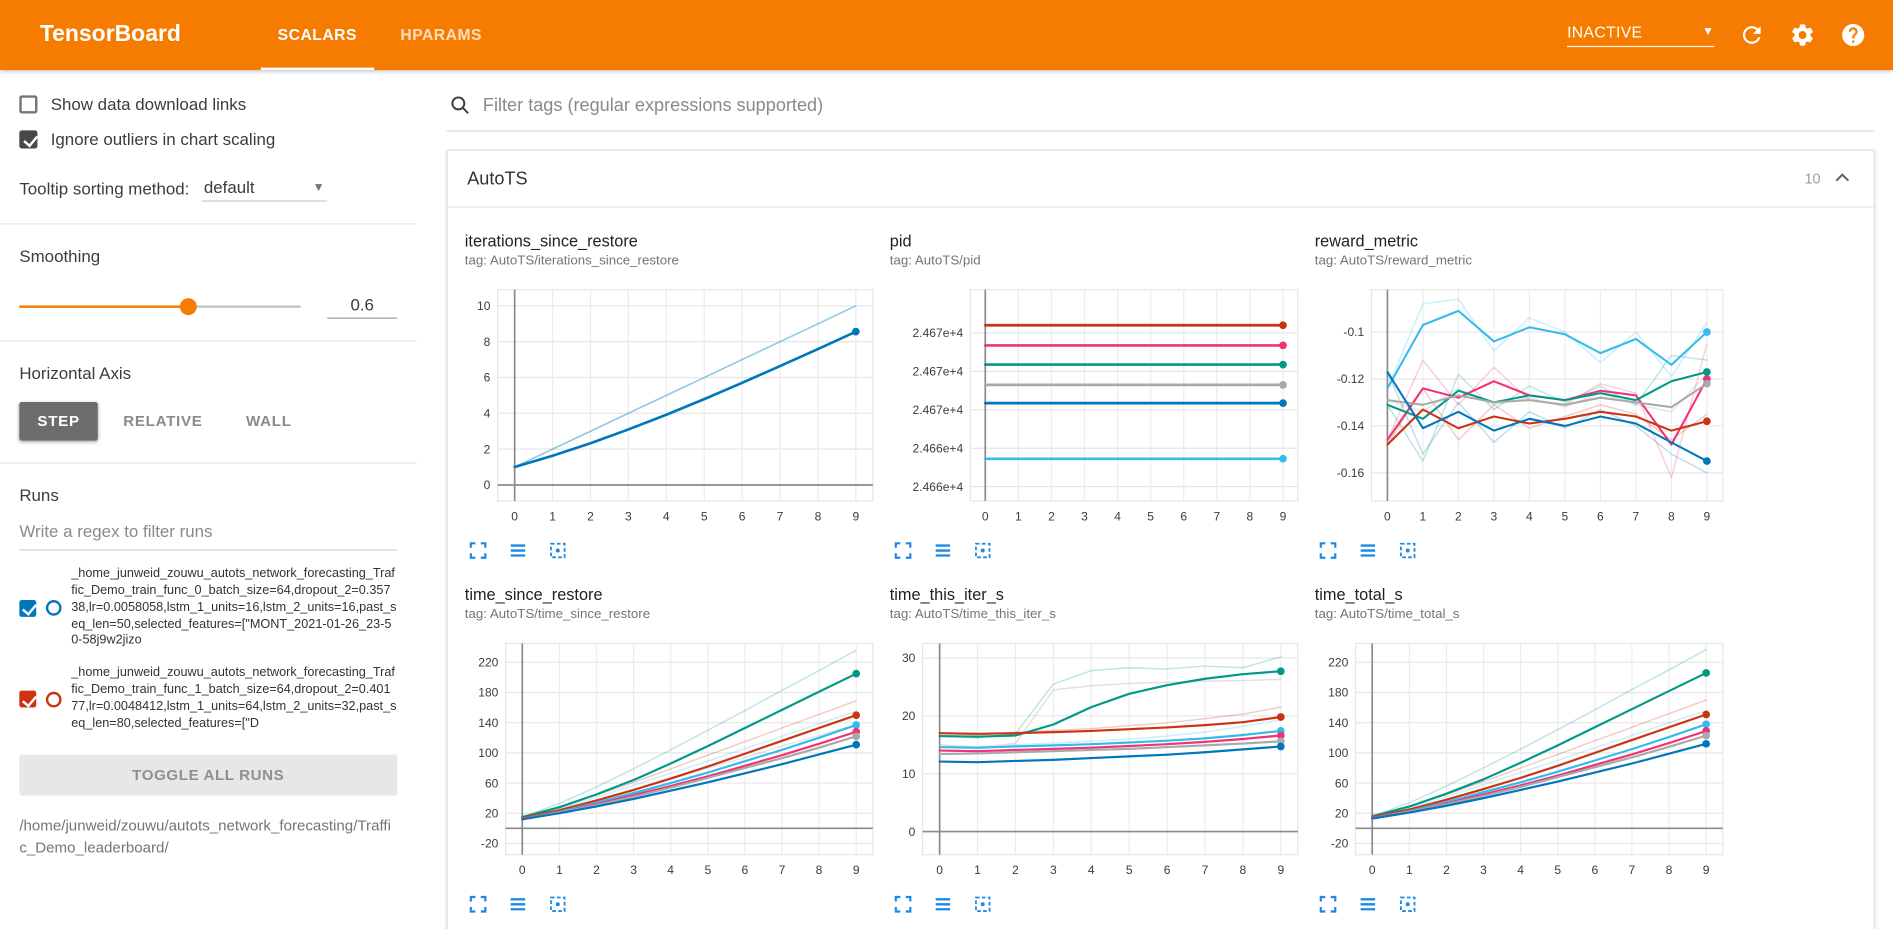 This screenshot has height=929, width=1893. I want to click on show-download-links-option: Show data download links, so click(208, 103).